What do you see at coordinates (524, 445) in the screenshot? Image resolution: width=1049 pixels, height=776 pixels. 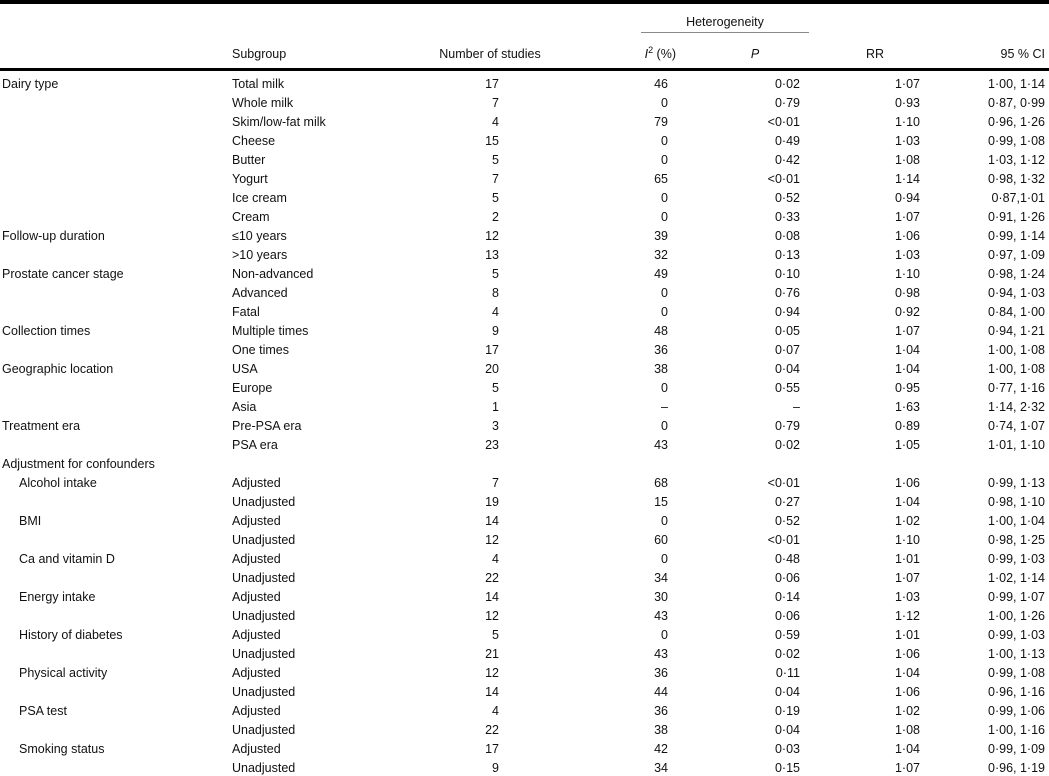 I see `table-row: PSA era 23 43 0·02 1·05 1·01, 1·10` at bounding box center [524, 445].